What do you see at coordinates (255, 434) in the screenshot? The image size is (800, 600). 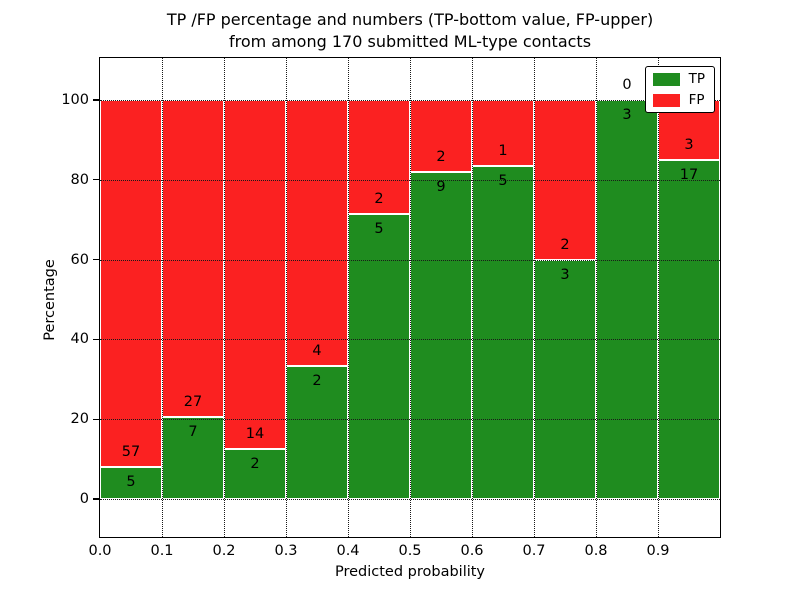 I see `fp-count-label: 14` at bounding box center [255, 434].